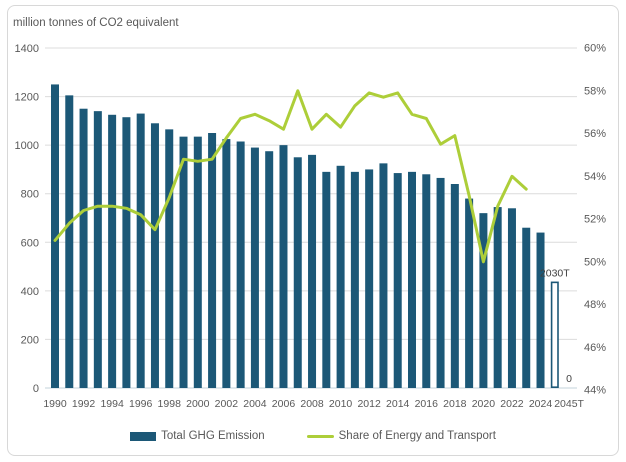 The image size is (626, 462). What do you see at coordinates (595, 391) in the screenshot?
I see `right-axis-tick-label: 44%` at bounding box center [595, 391].